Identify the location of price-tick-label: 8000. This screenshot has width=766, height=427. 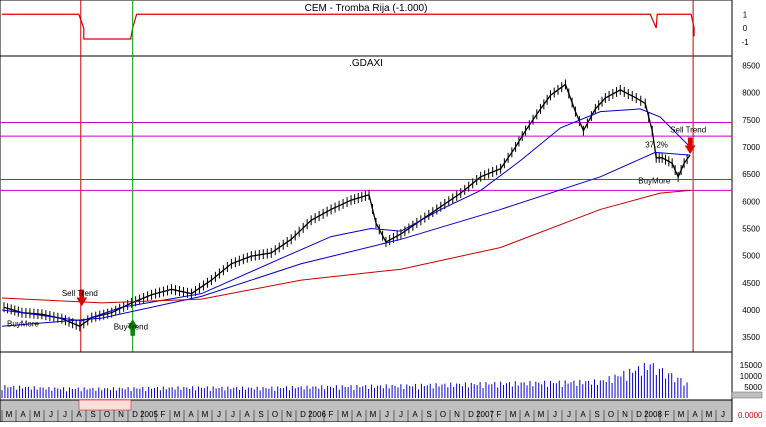
(751, 93).